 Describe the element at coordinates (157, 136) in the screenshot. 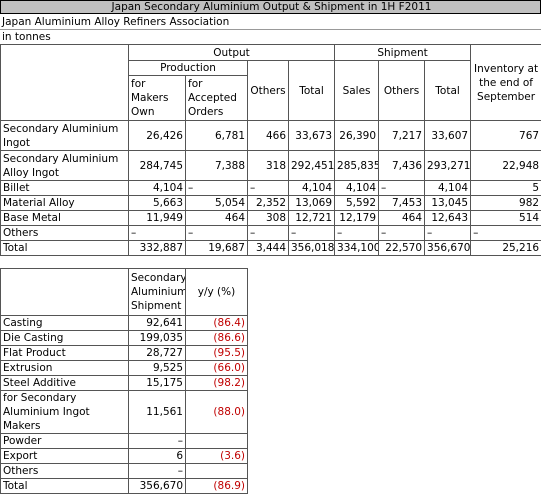

I see `table-cell: 26,426` at that location.